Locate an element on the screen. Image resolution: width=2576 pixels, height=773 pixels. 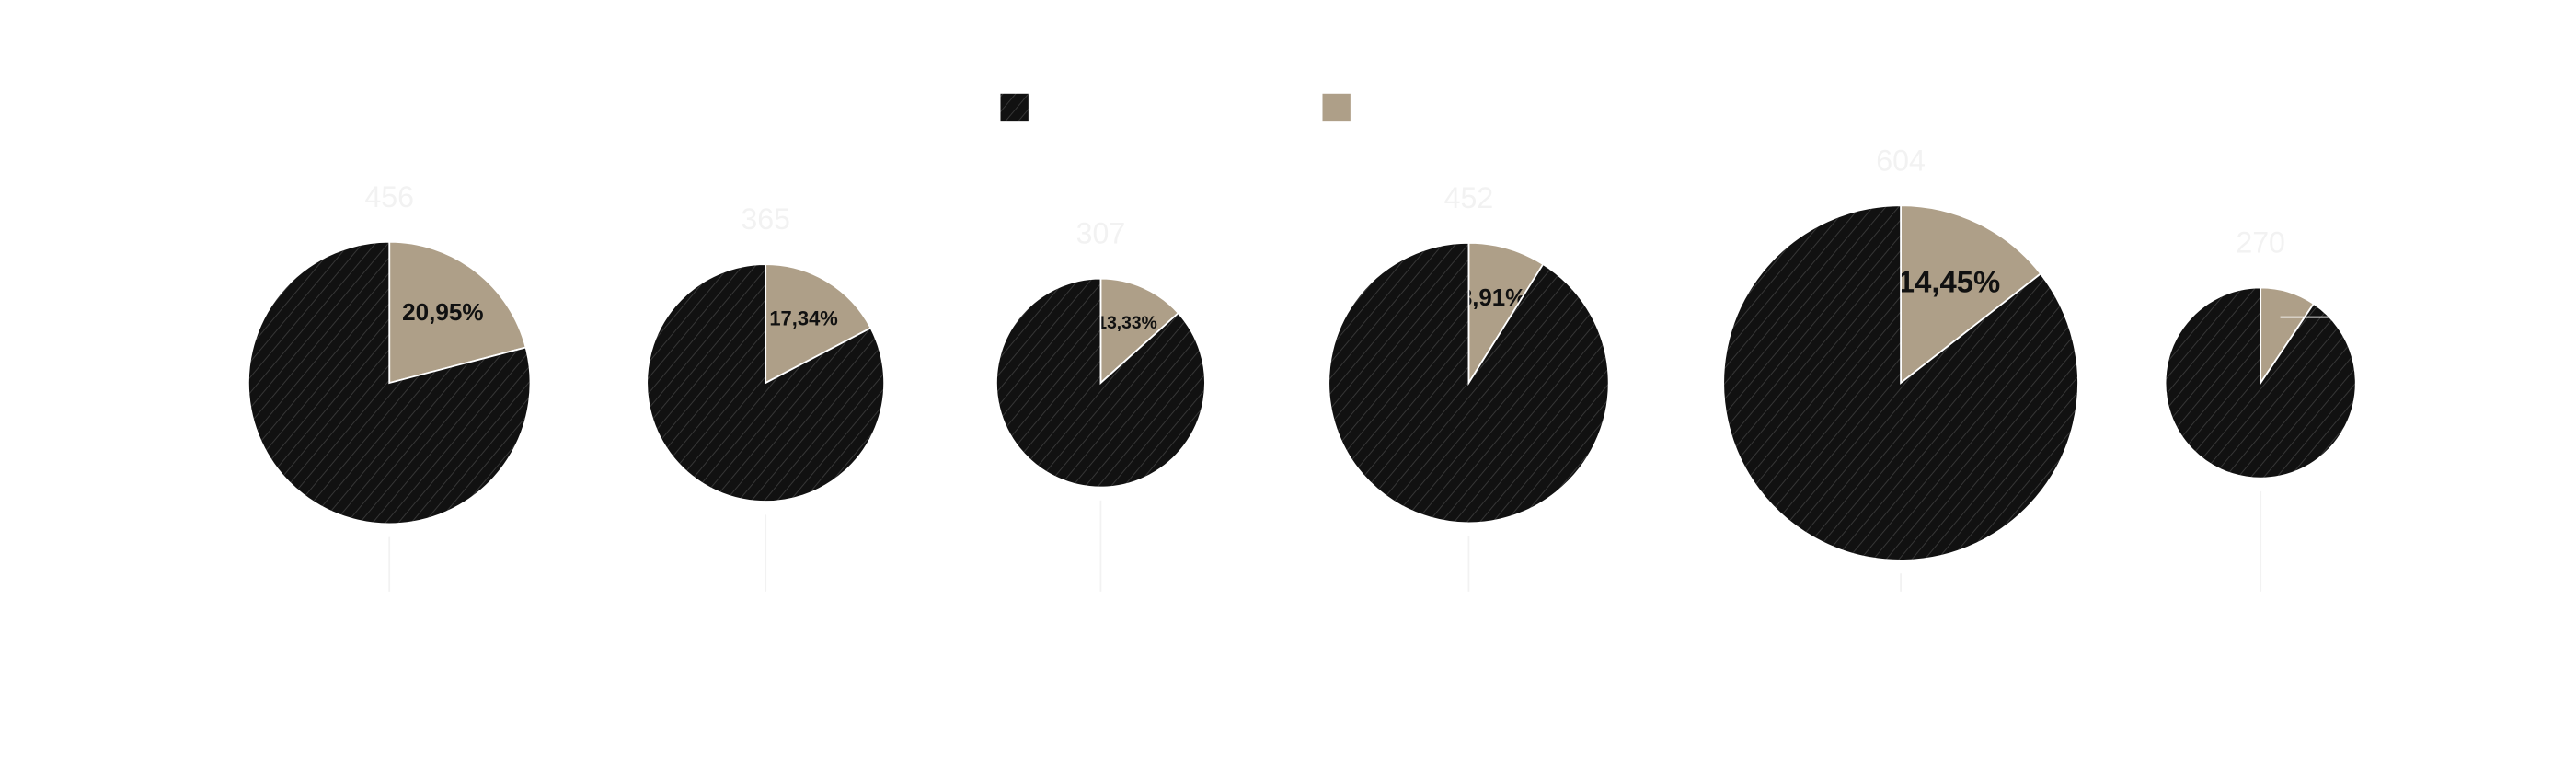
pie-total: 456 is located at coordinates (389, 196).